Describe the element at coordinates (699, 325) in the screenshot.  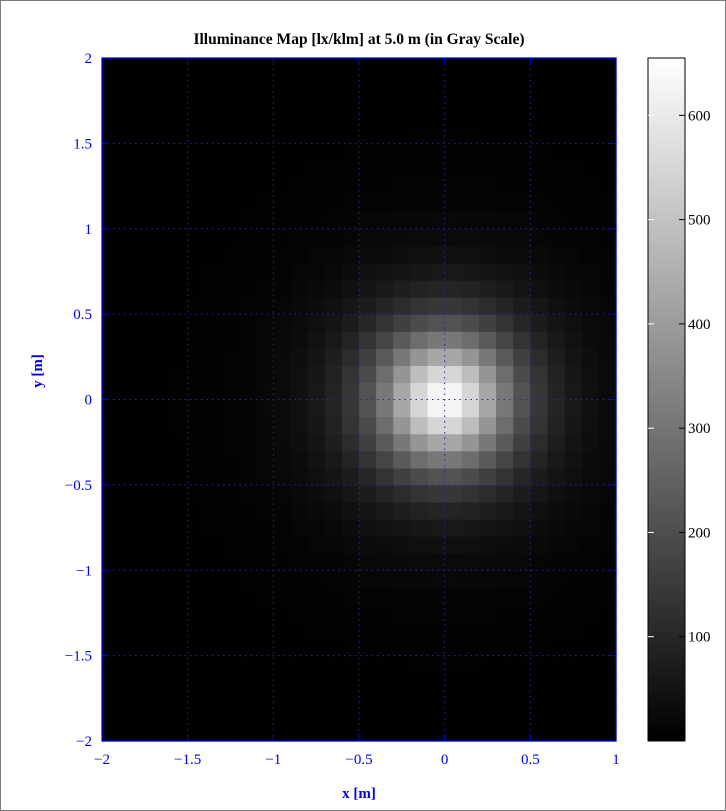
I see `colorbar-tick-label: 400` at that location.